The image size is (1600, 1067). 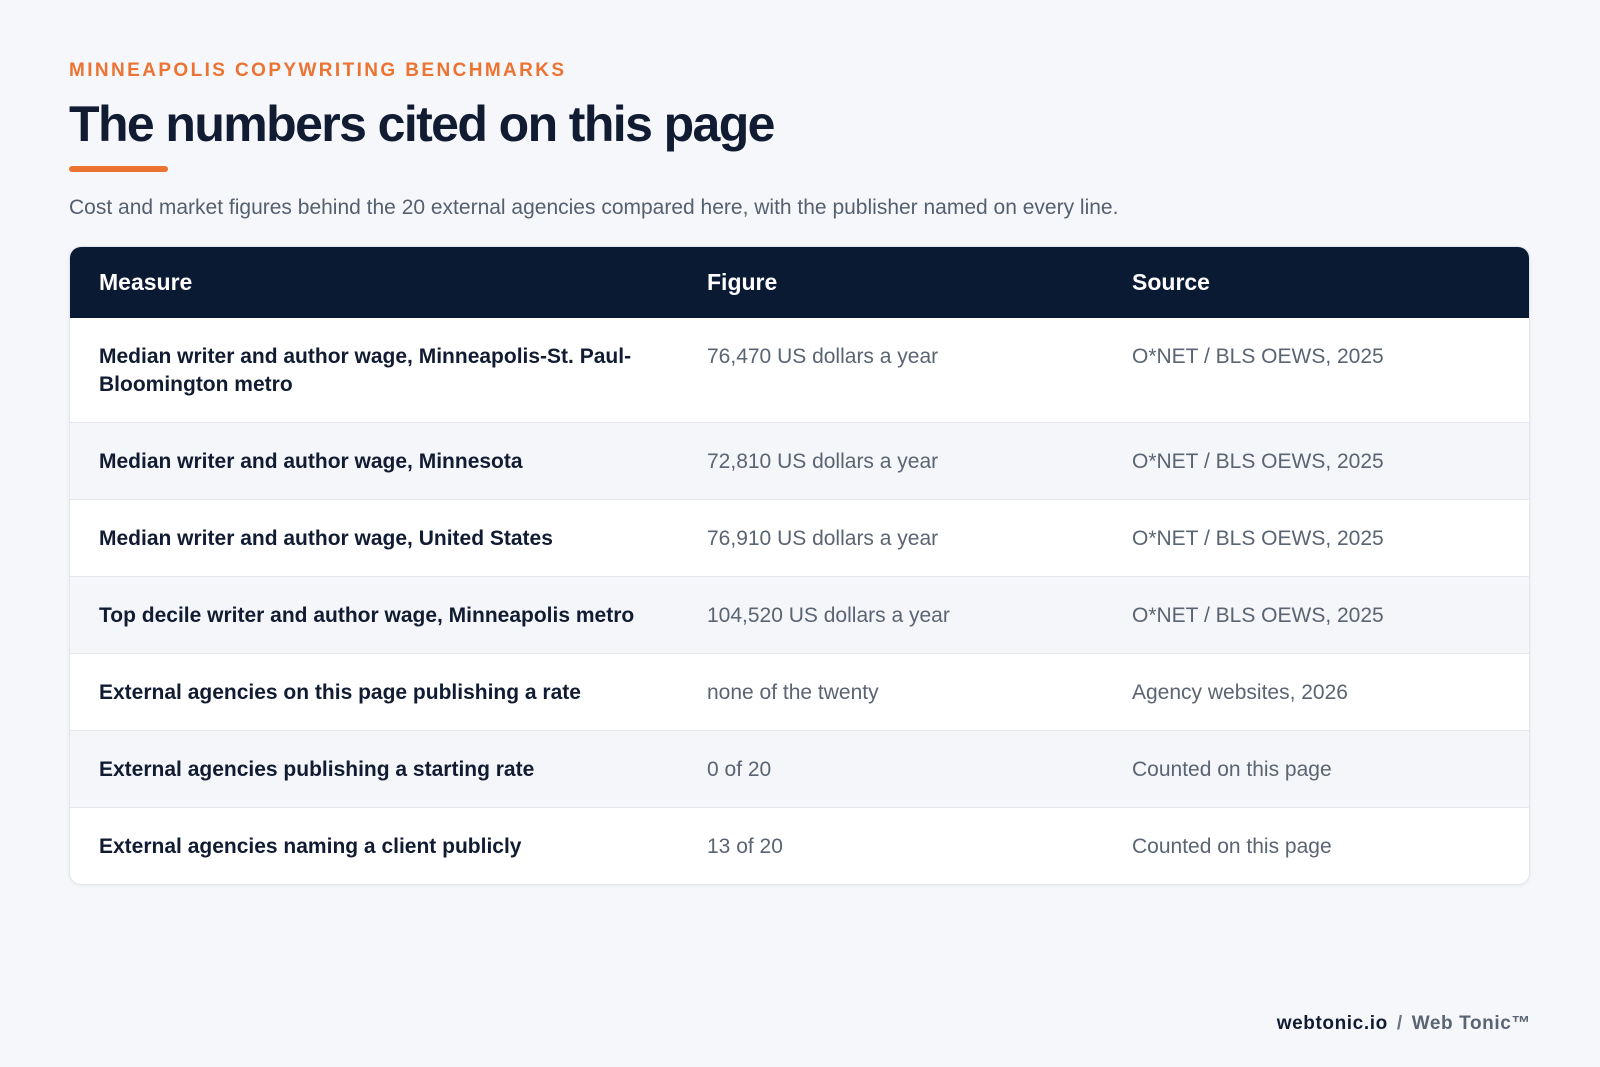 What do you see at coordinates (374, 460) in the screenshot?
I see `measure-cell: Median writer and author wage, Minnesota` at bounding box center [374, 460].